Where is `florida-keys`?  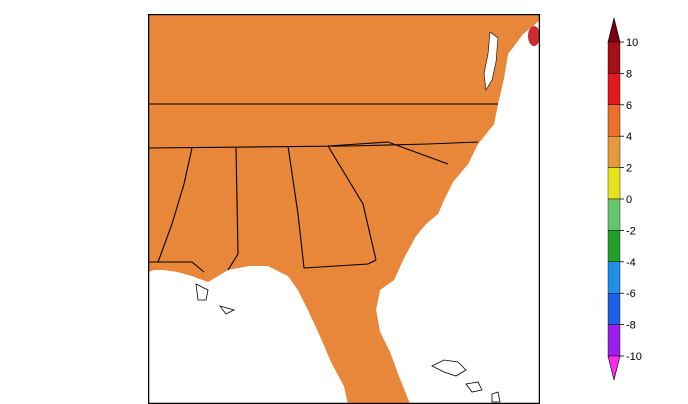
florida-keys is located at coordinates (348, 343).